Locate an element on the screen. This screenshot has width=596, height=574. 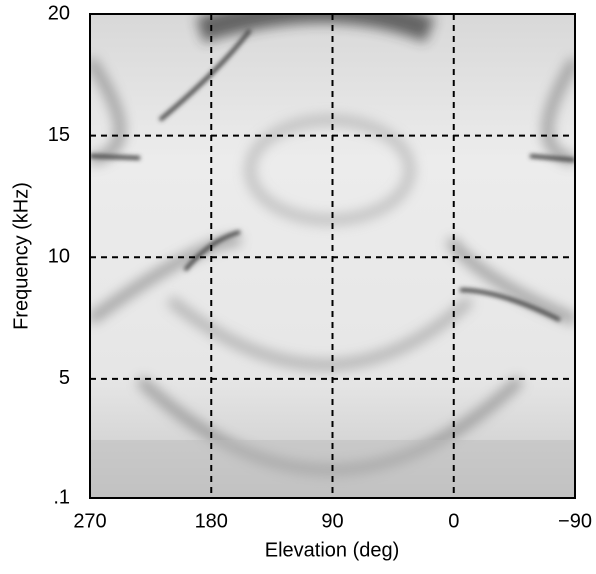
x-tick-label: 180 is located at coordinates (211, 521).